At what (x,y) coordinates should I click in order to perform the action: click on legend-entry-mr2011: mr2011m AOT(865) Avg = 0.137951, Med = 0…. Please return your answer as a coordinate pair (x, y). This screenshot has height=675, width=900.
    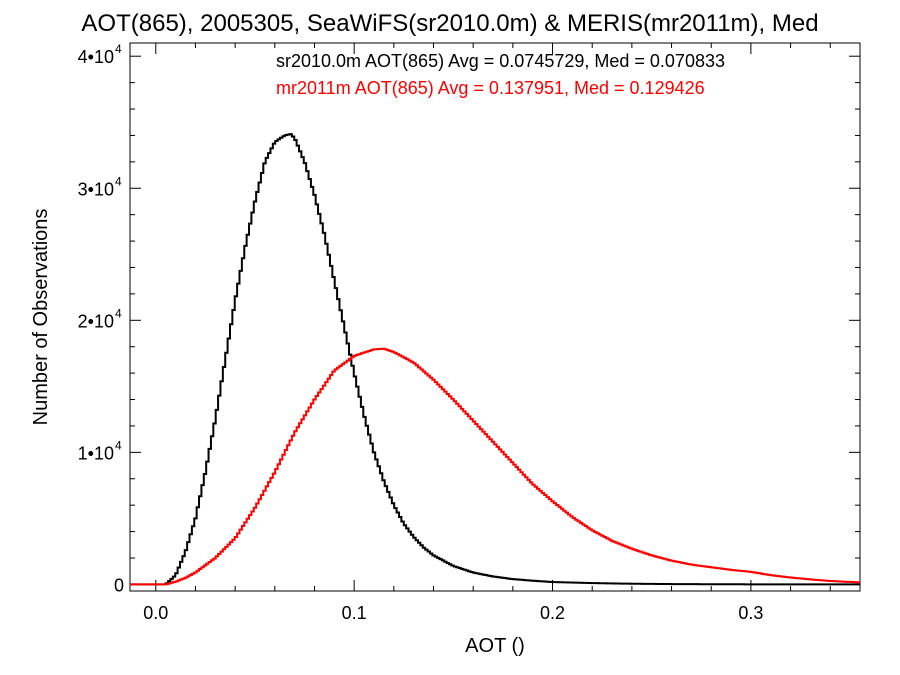
    Looking at the image, I should click on (490, 88).